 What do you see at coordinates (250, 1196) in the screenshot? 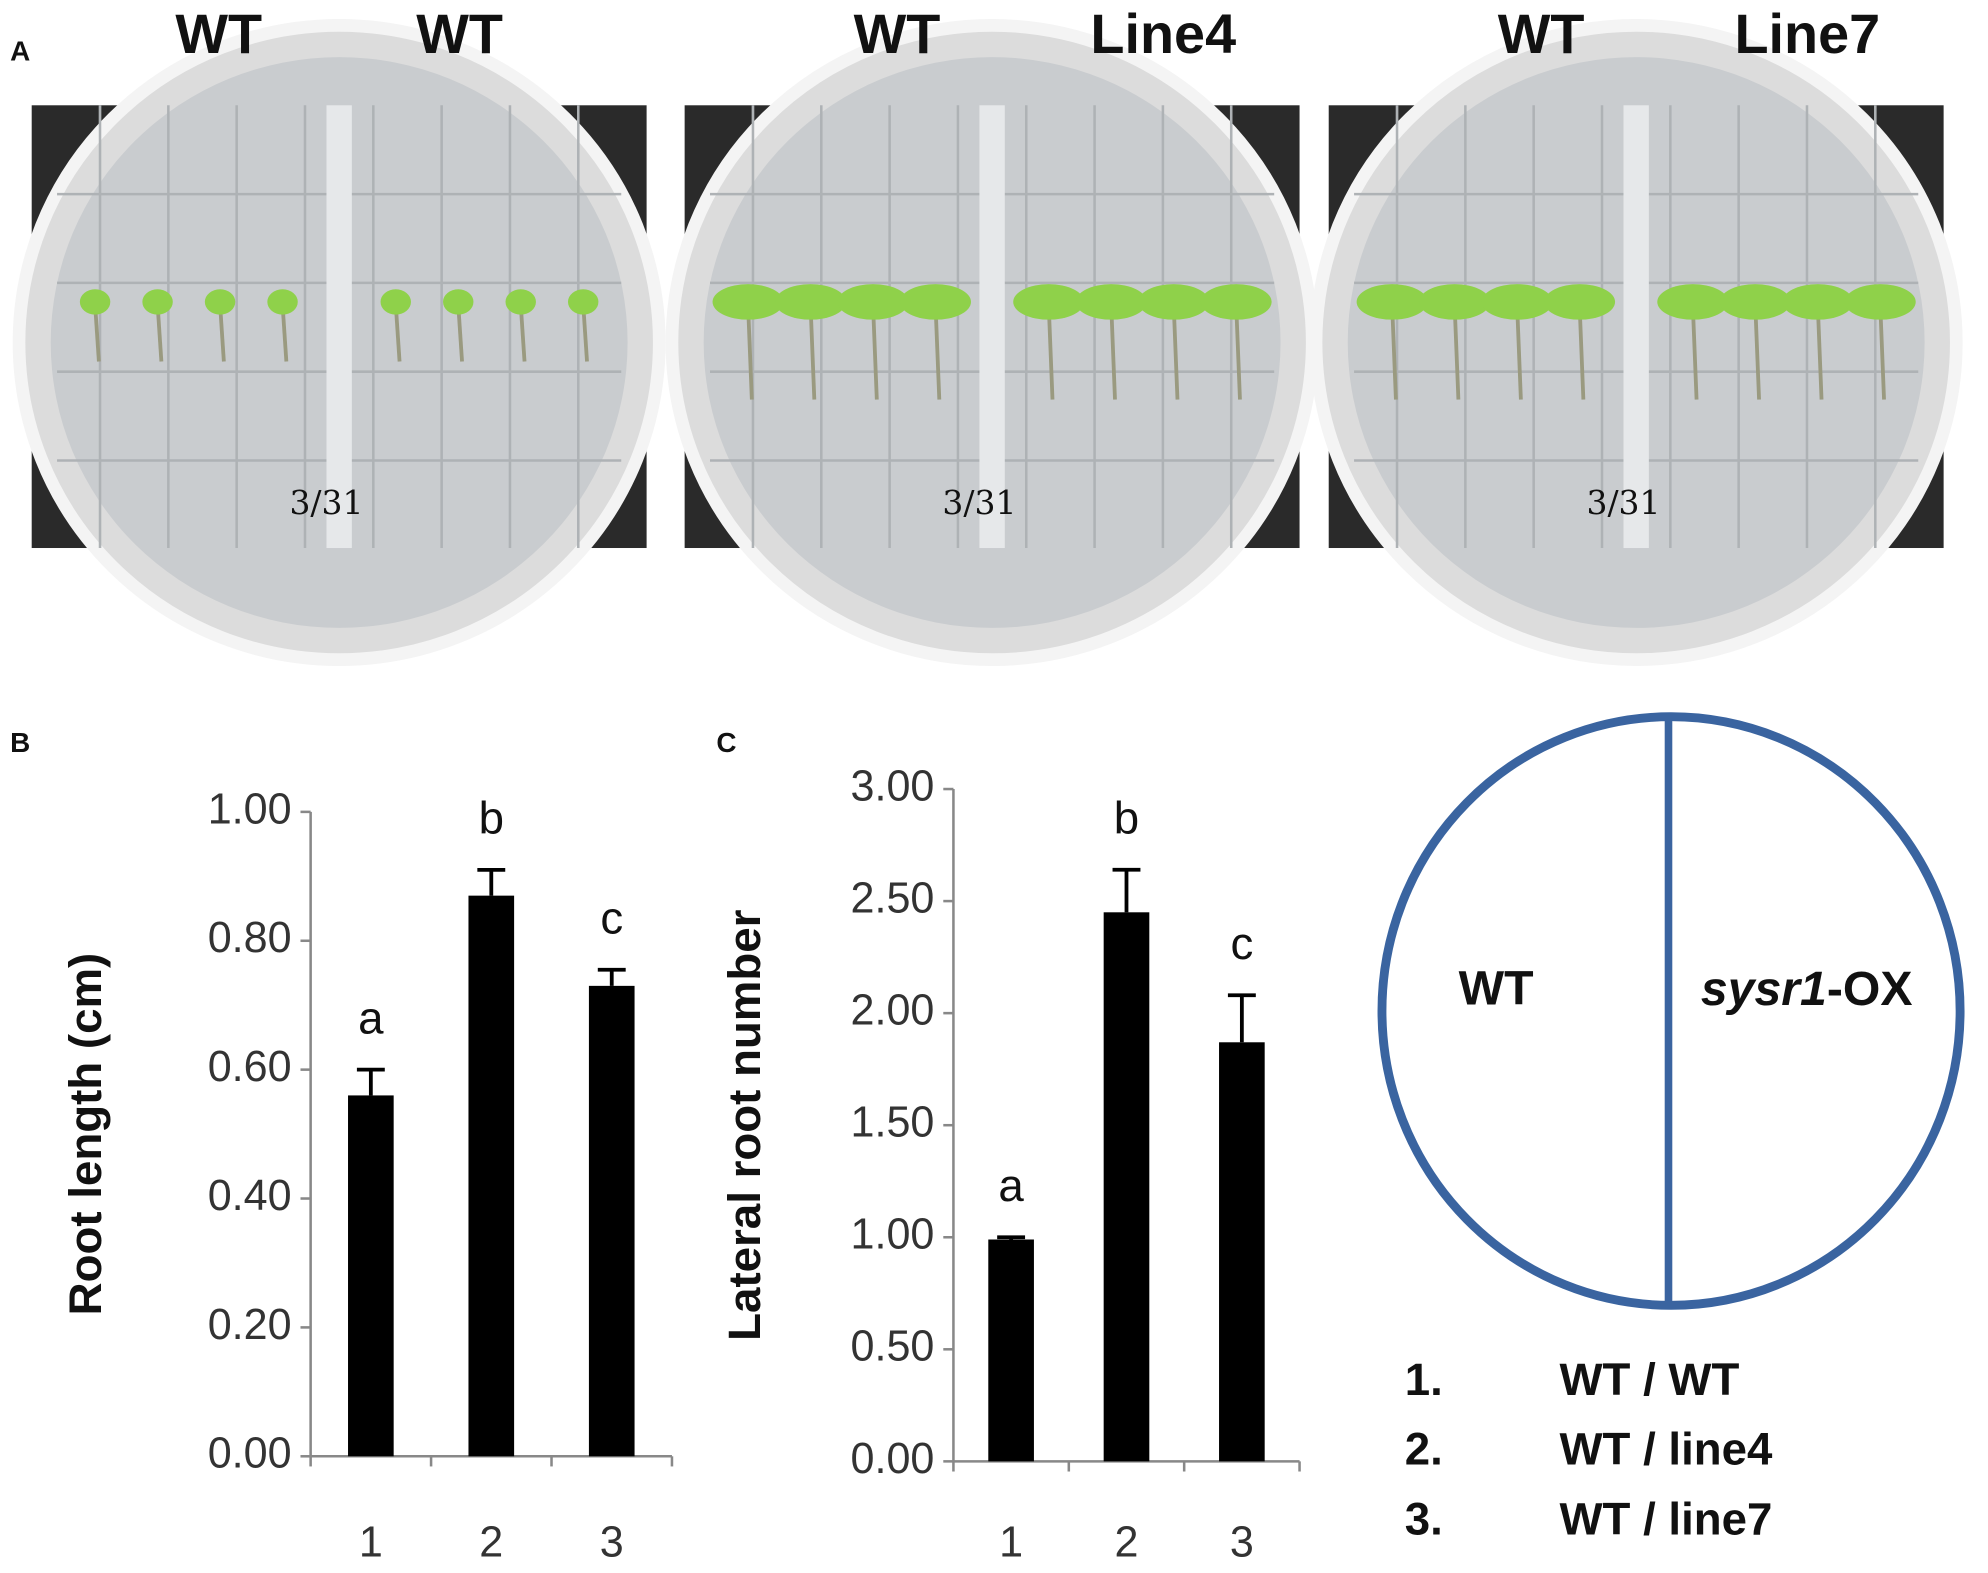
I see `y-tick-label: 0.40` at bounding box center [250, 1196].